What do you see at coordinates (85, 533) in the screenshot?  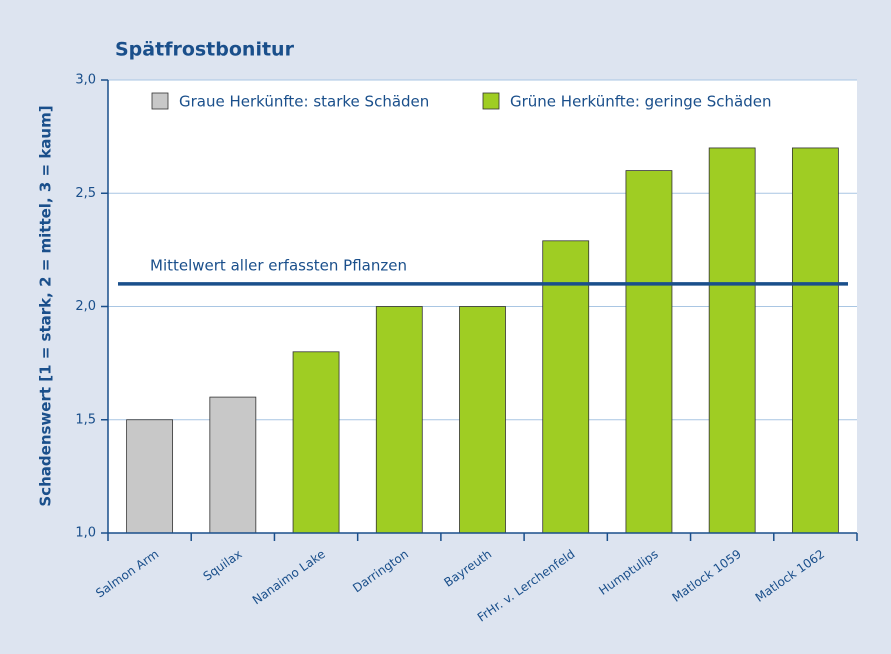 I see `y-tick-label: 1,0` at bounding box center [85, 533].